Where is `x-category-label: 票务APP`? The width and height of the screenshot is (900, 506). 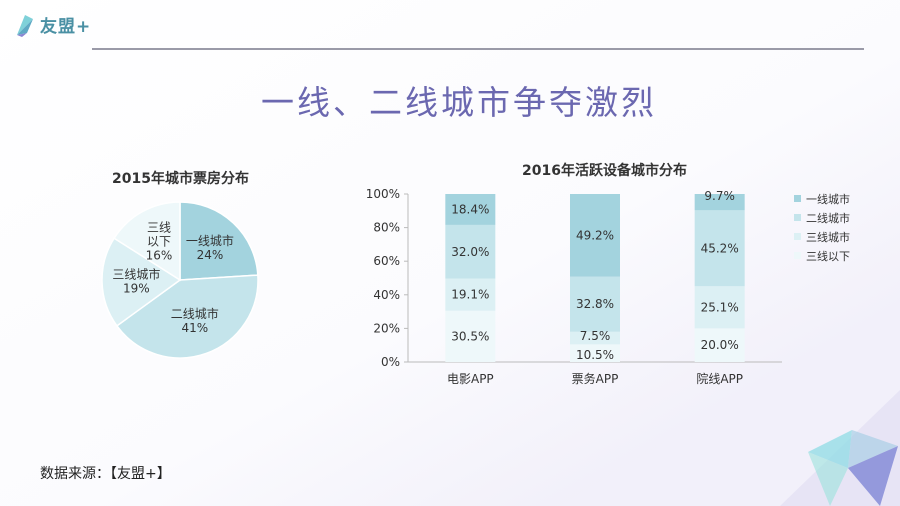
x-category-label: 票务APP is located at coordinates (595, 378).